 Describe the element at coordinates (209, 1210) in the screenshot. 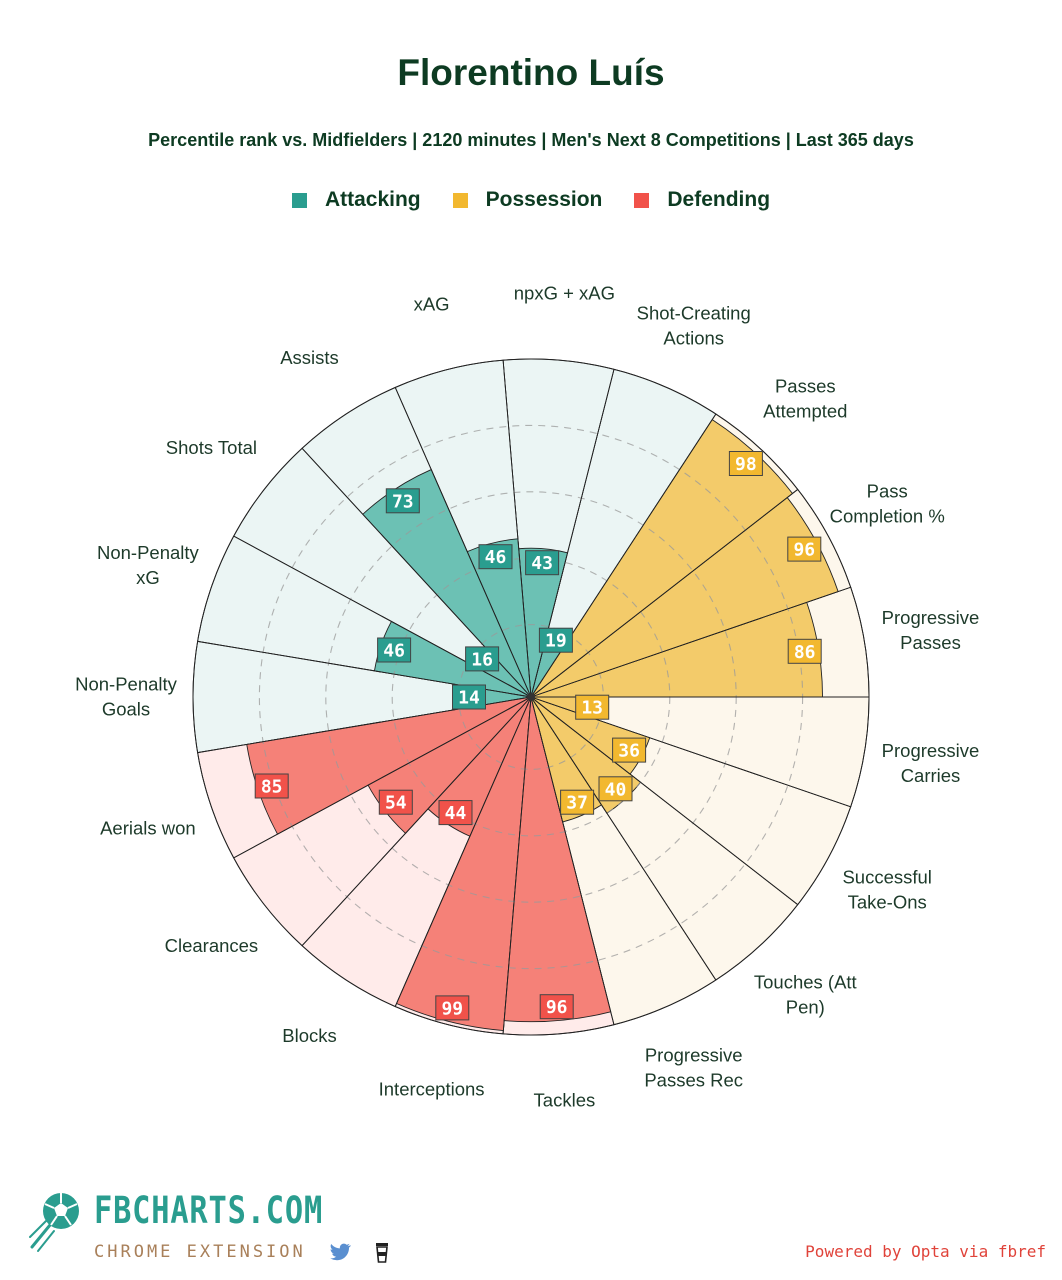

I see `brand-name: FBCHARTS.COM` at that location.